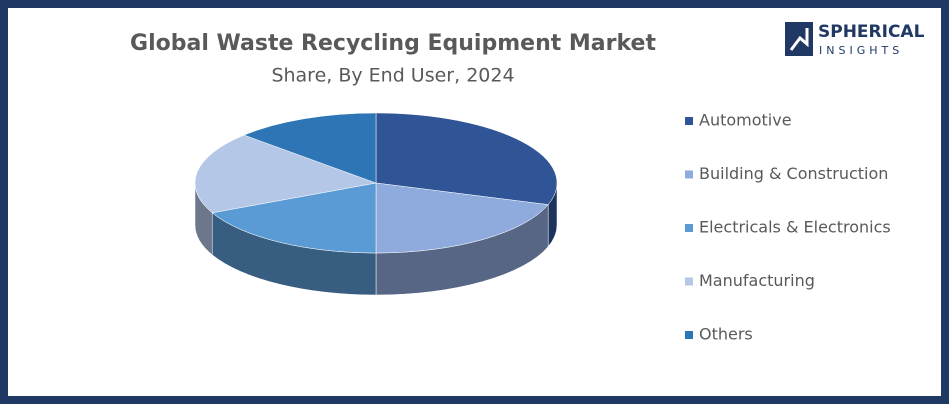 Image resolution: width=949 pixels, height=404 pixels. I want to click on legend-label: Manufacturing, so click(757, 280).